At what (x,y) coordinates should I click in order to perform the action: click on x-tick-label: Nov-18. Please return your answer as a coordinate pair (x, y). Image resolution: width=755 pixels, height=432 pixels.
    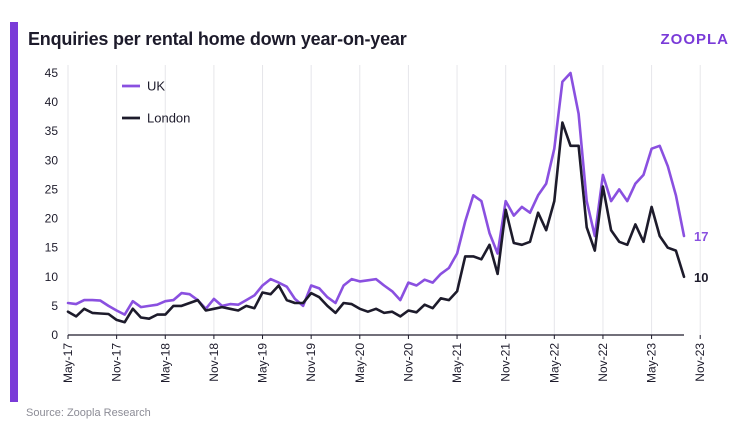
    Looking at the image, I should click on (214, 362).